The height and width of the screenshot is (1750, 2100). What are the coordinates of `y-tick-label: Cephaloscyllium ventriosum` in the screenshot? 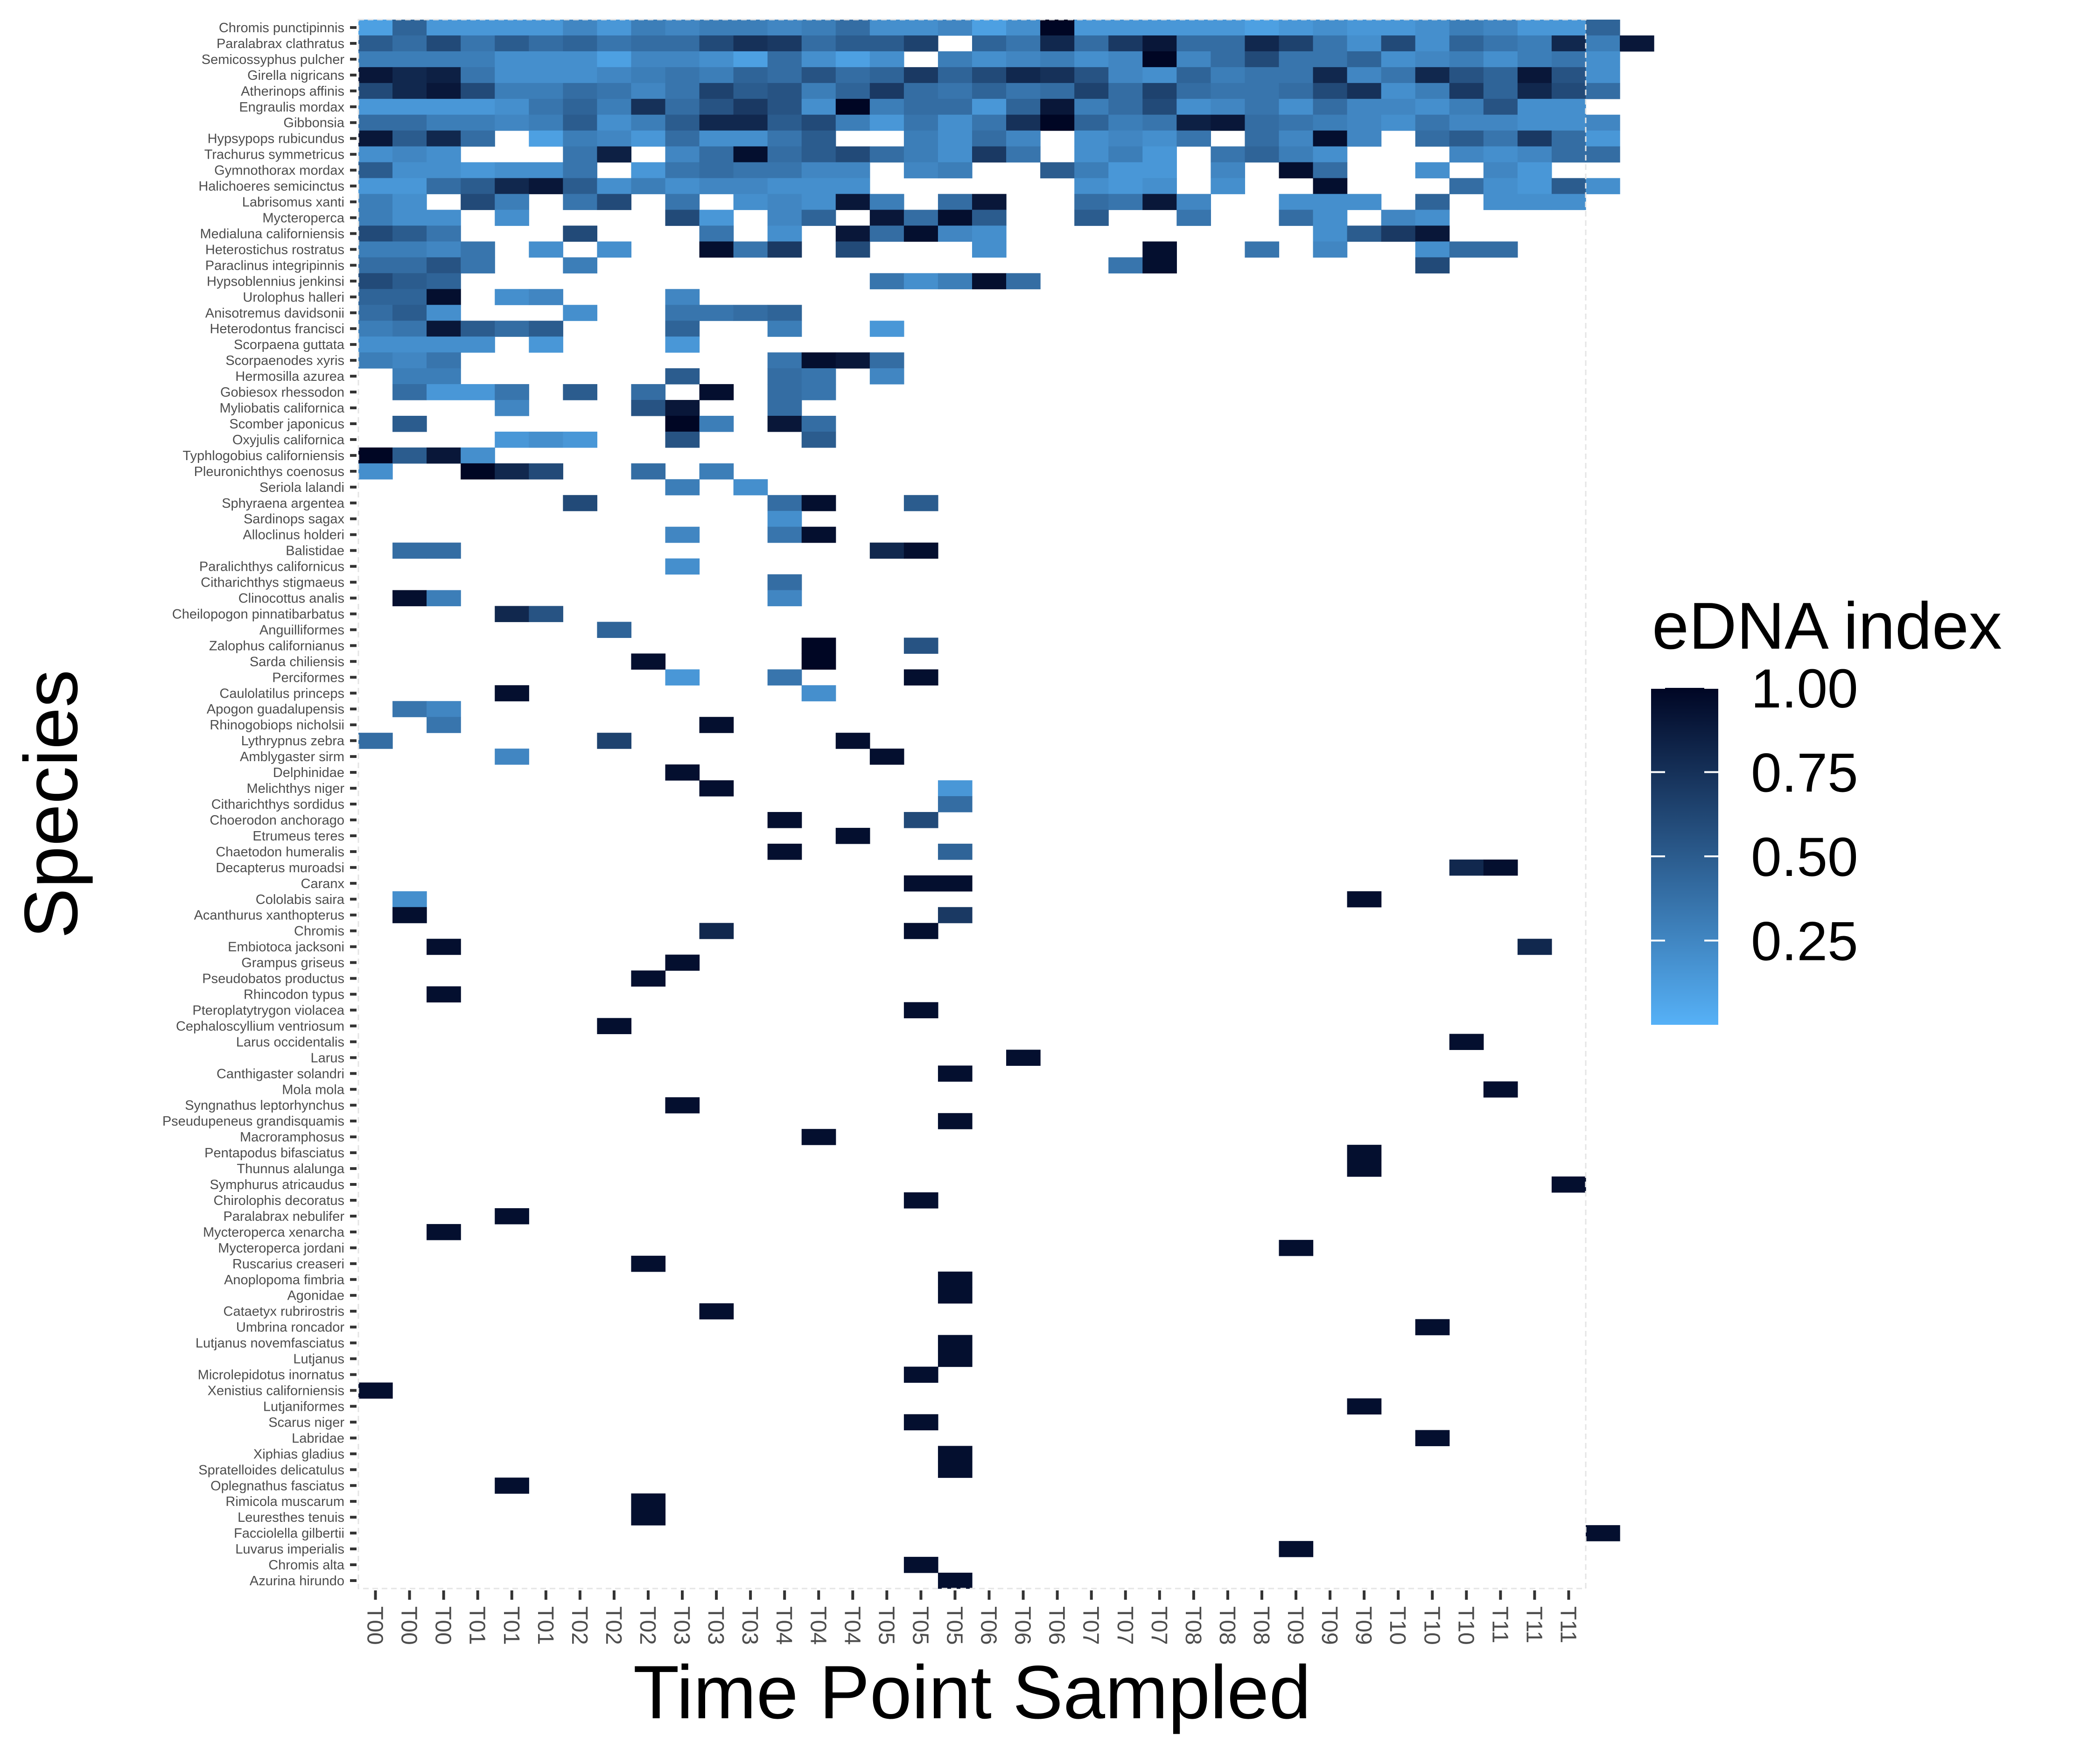 It's located at (260, 1026).